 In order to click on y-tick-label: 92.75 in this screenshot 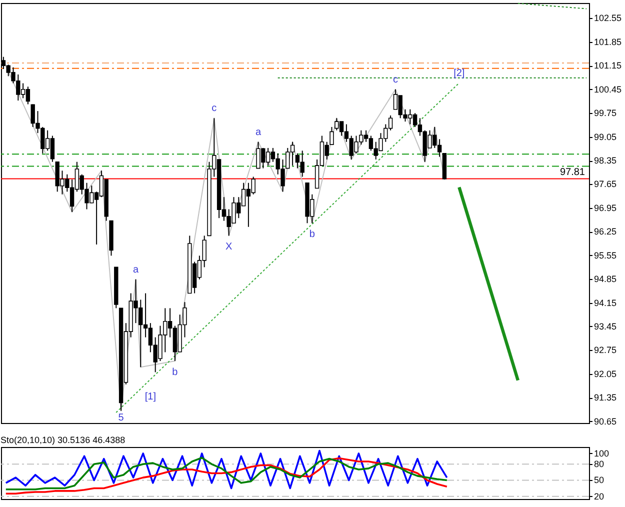, I will do `click(605, 350)`.